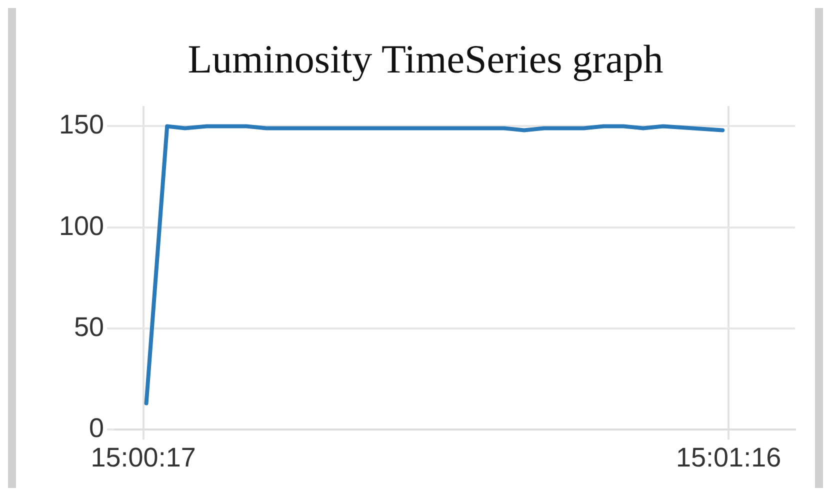 This screenshot has width=831, height=496. I want to click on y-tick-label: 0, so click(96, 428).